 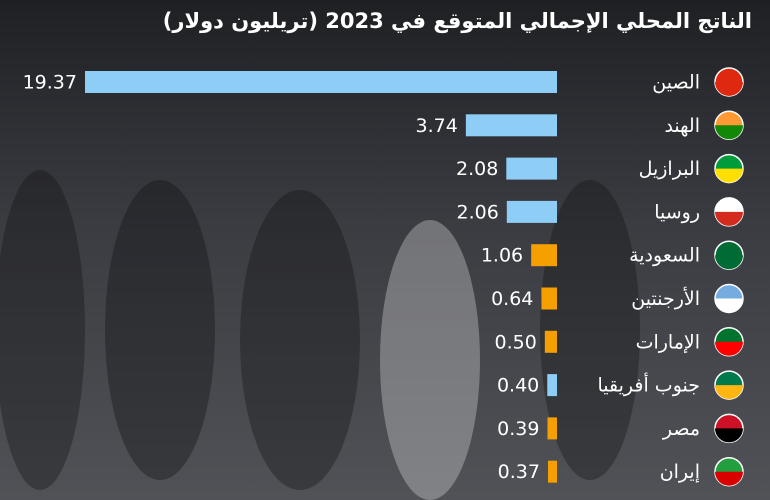 I want to click on category-label: الصين, so click(x=676, y=83).